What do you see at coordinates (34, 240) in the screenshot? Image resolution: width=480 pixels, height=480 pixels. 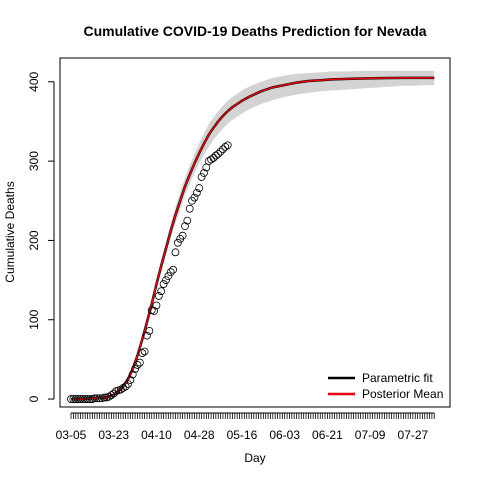 I see `y-tick-label: 200` at bounding box center [34, 240].